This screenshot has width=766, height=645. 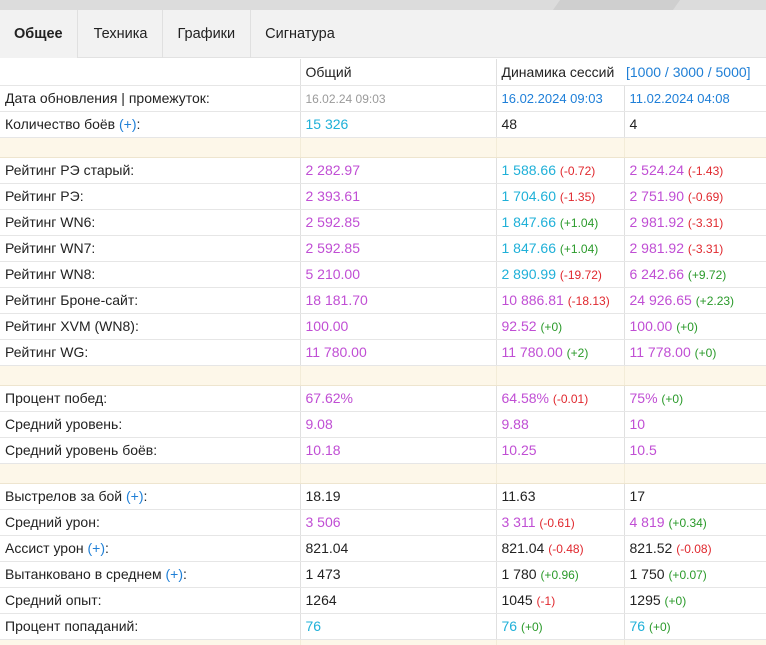 What do you see at coordinates (645, 600) in the screenshot?
I see `value-text: 1295` at bounding box center [645, 600].